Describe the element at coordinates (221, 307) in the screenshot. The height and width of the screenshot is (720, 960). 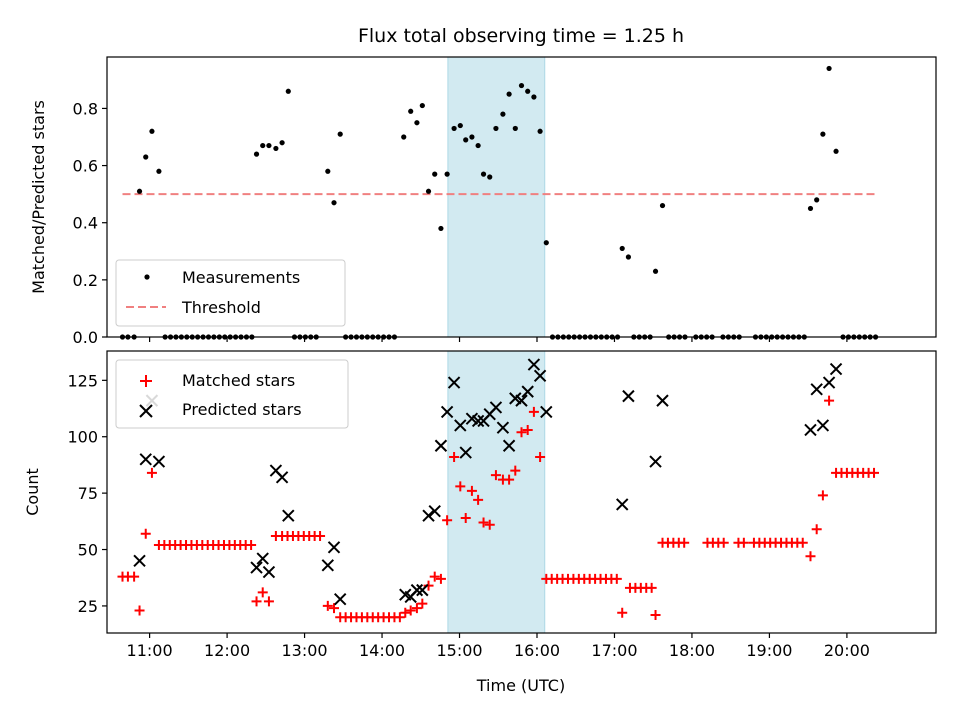
I see `legend-label-threshold: Threshold` at that location.